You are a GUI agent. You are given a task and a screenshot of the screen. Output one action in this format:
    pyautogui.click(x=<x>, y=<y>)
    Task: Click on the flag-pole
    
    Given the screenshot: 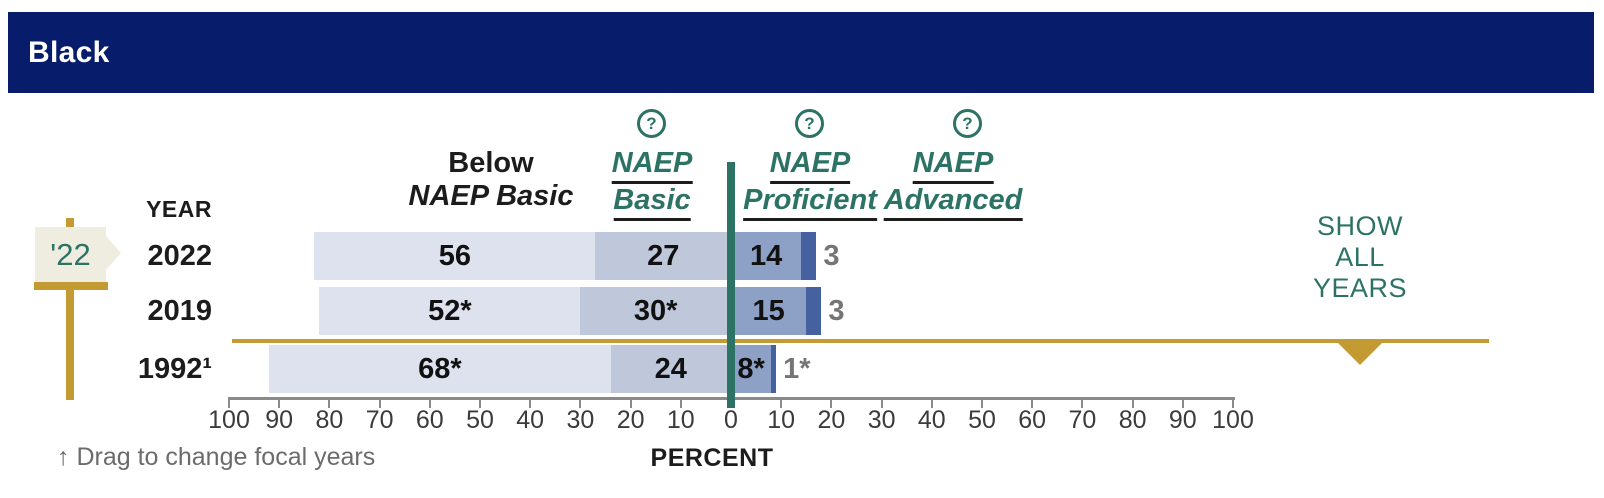 What is the action you would take?
    pyautogui.click(x=70, y=345)
    